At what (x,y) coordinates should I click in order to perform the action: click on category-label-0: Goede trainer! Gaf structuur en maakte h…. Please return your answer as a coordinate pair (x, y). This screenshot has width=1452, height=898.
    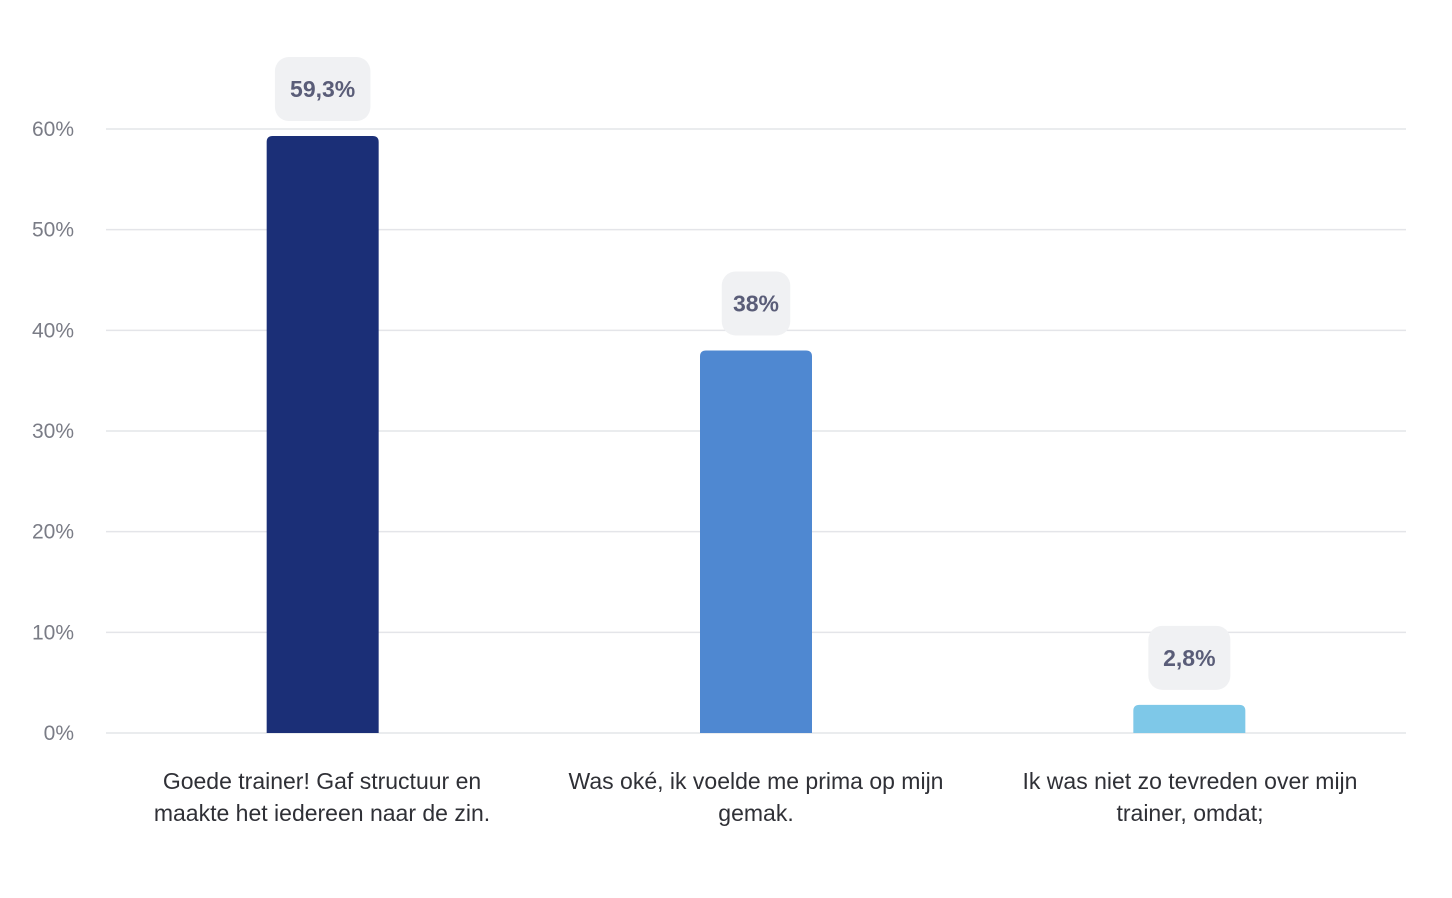
    Looking at the image, I should click on (322, 797).